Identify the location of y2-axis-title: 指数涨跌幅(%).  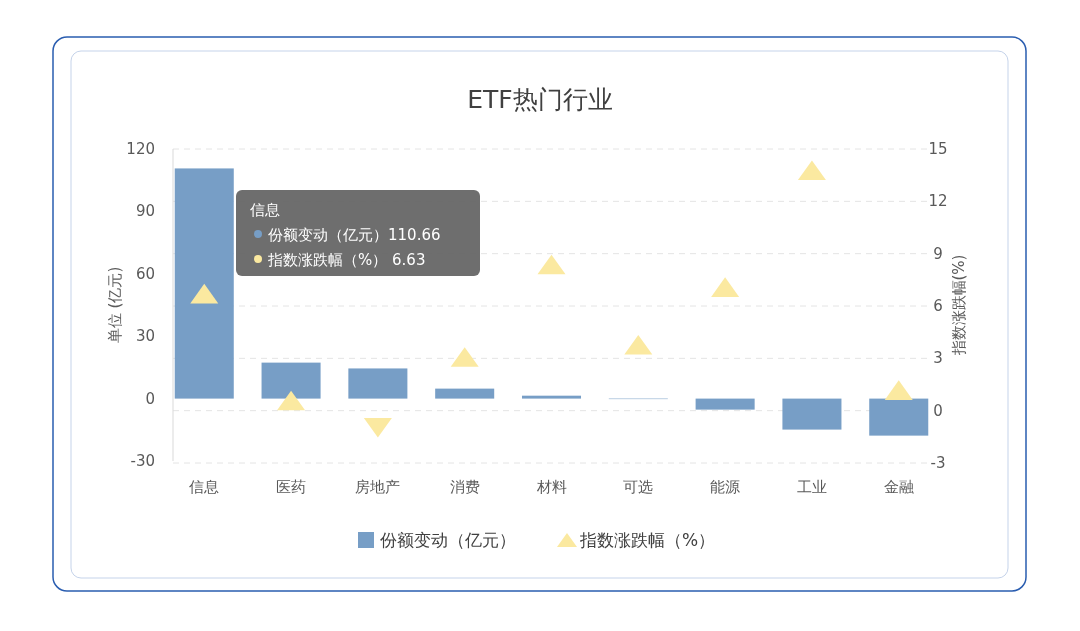
(959, 305).